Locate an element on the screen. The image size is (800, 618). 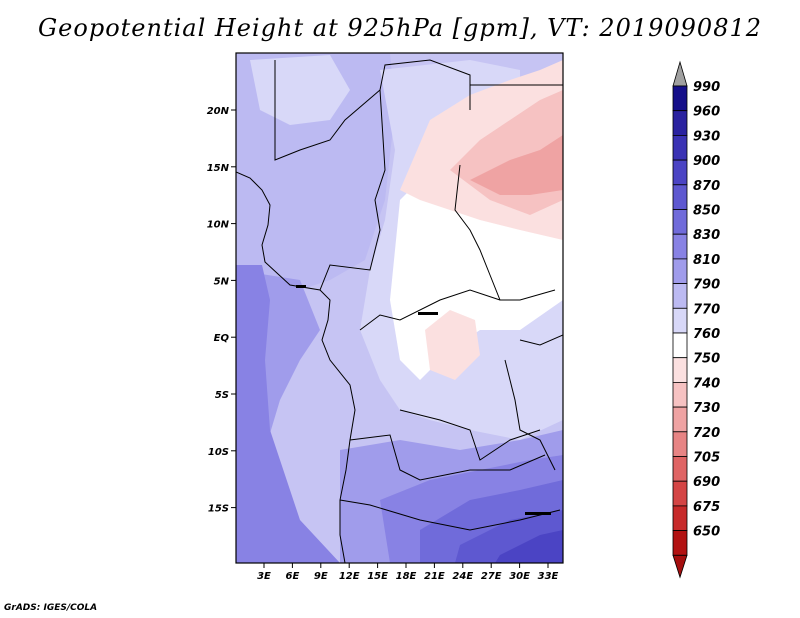
lat-tick-label: EQ is located at coordinates (222, 338).